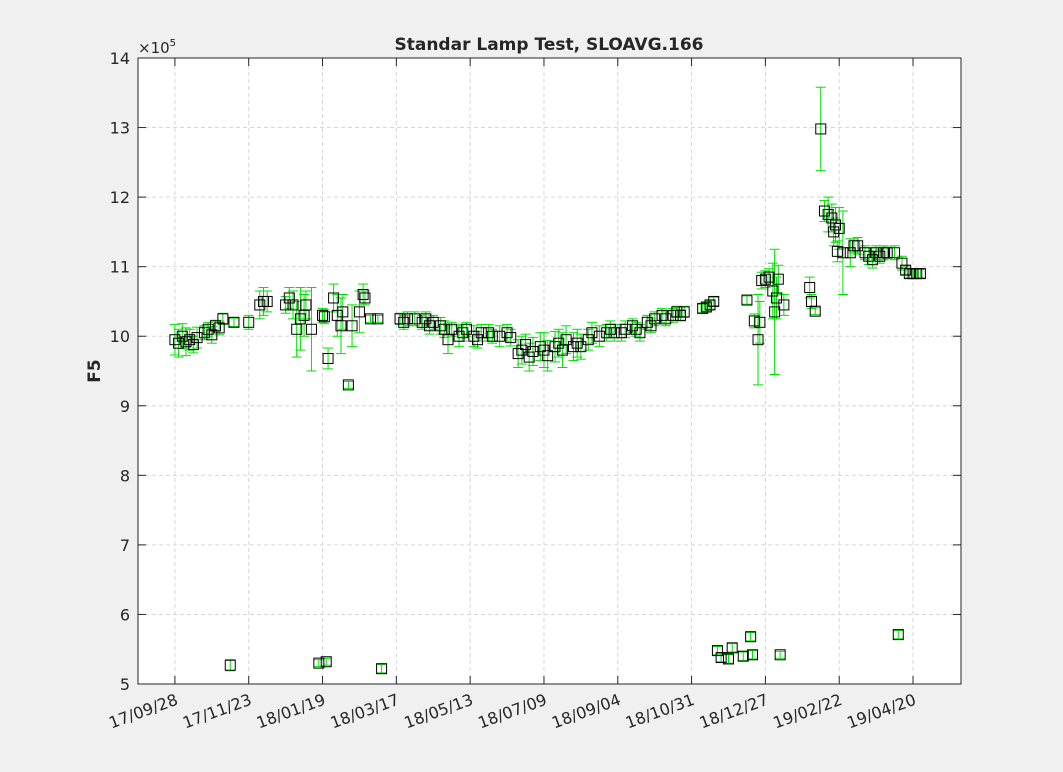 The height and width of the screenshot is (772, 1063). I want to click on x-tick-label: 18/10/31, so click(660, 711).